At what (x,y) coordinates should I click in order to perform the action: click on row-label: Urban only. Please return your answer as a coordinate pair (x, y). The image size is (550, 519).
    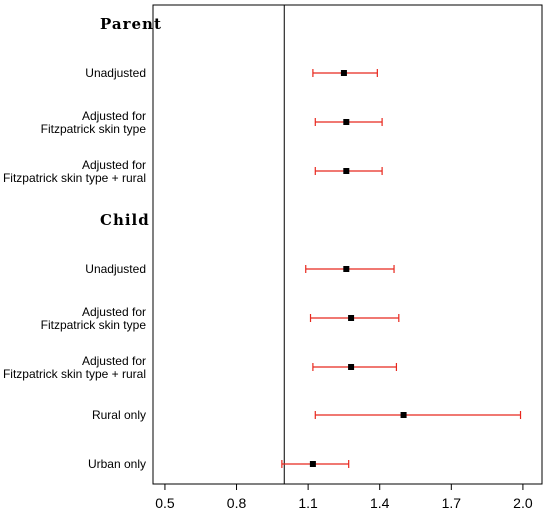
    Looking at the image, I should click on (117, 464).